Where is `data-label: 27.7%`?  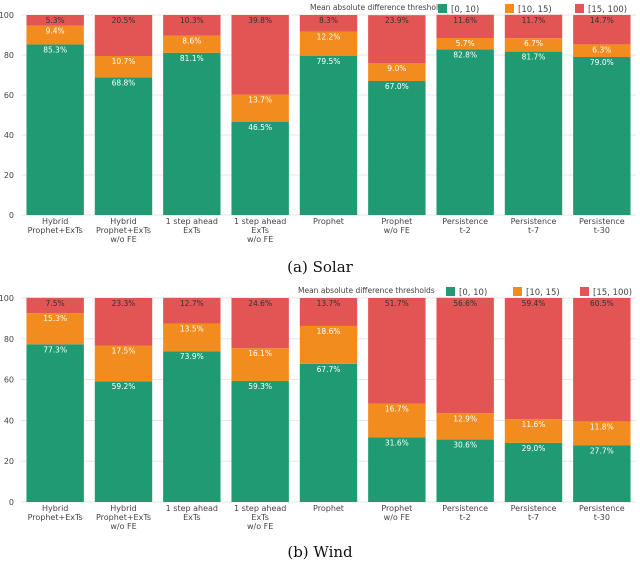
data-label: 27.7% is located at coordinates (602, 450).